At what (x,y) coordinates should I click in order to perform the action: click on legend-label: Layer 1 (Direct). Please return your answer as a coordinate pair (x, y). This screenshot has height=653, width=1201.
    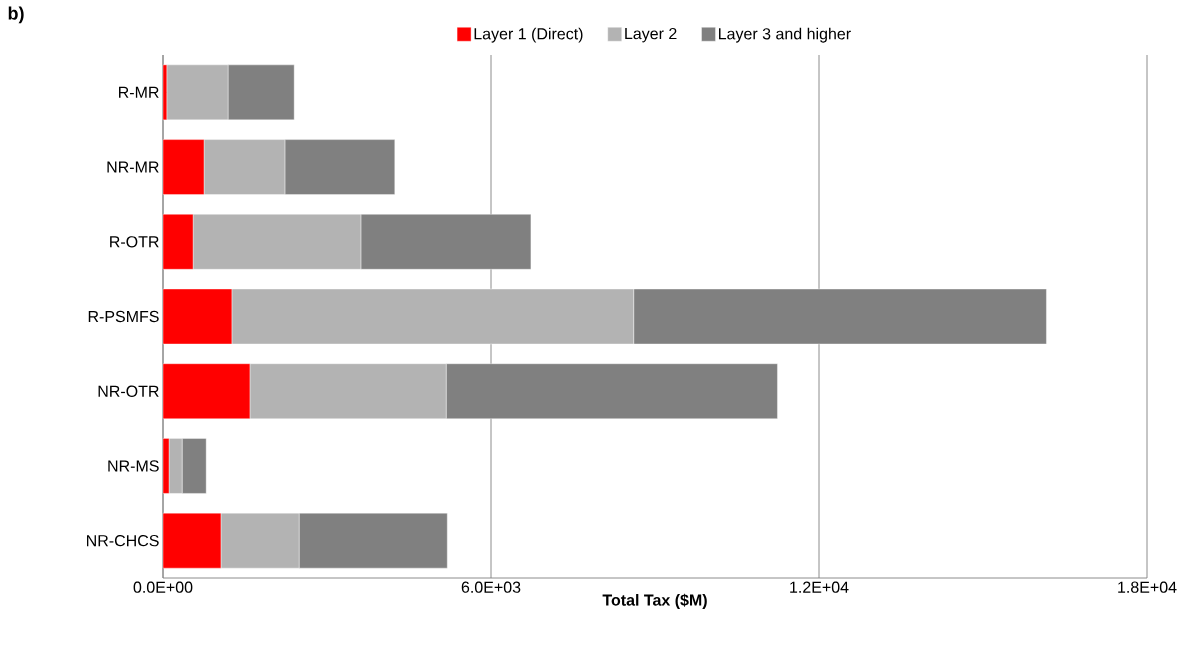
    Looking at the image, I should click on (528, 35).